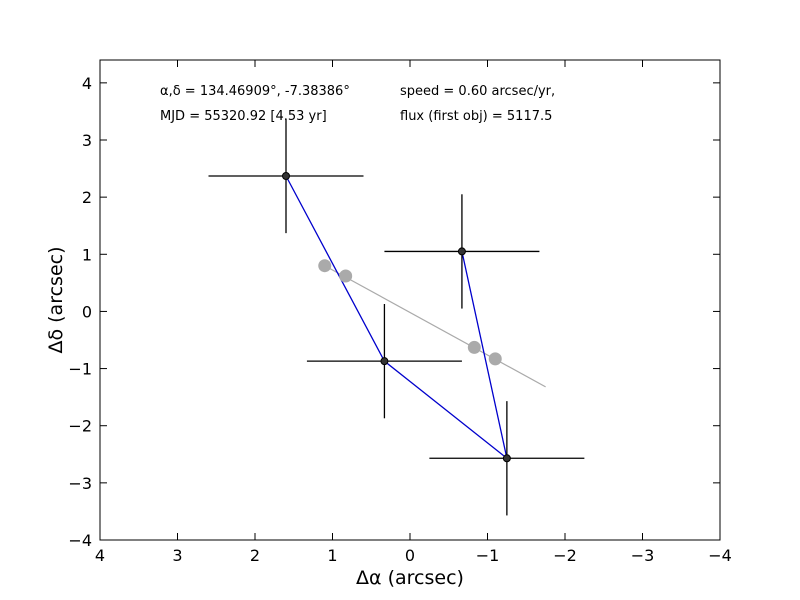  What do you see at coordinates (87, 83) in the screenshot?
I see `y-tick-label: 4` at bounding box center [87, 83].